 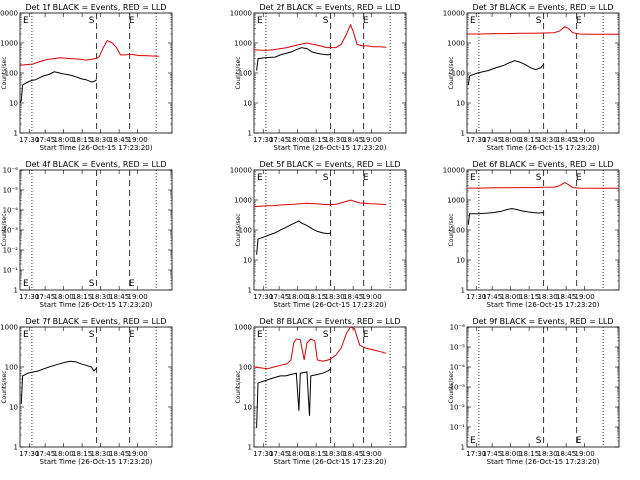 What do you see at coordinates (95, 7) in the screenshot?
I see `panel-title: Det 1f BLACK = Events, RED = LLD` at bounding box center [95, 7].